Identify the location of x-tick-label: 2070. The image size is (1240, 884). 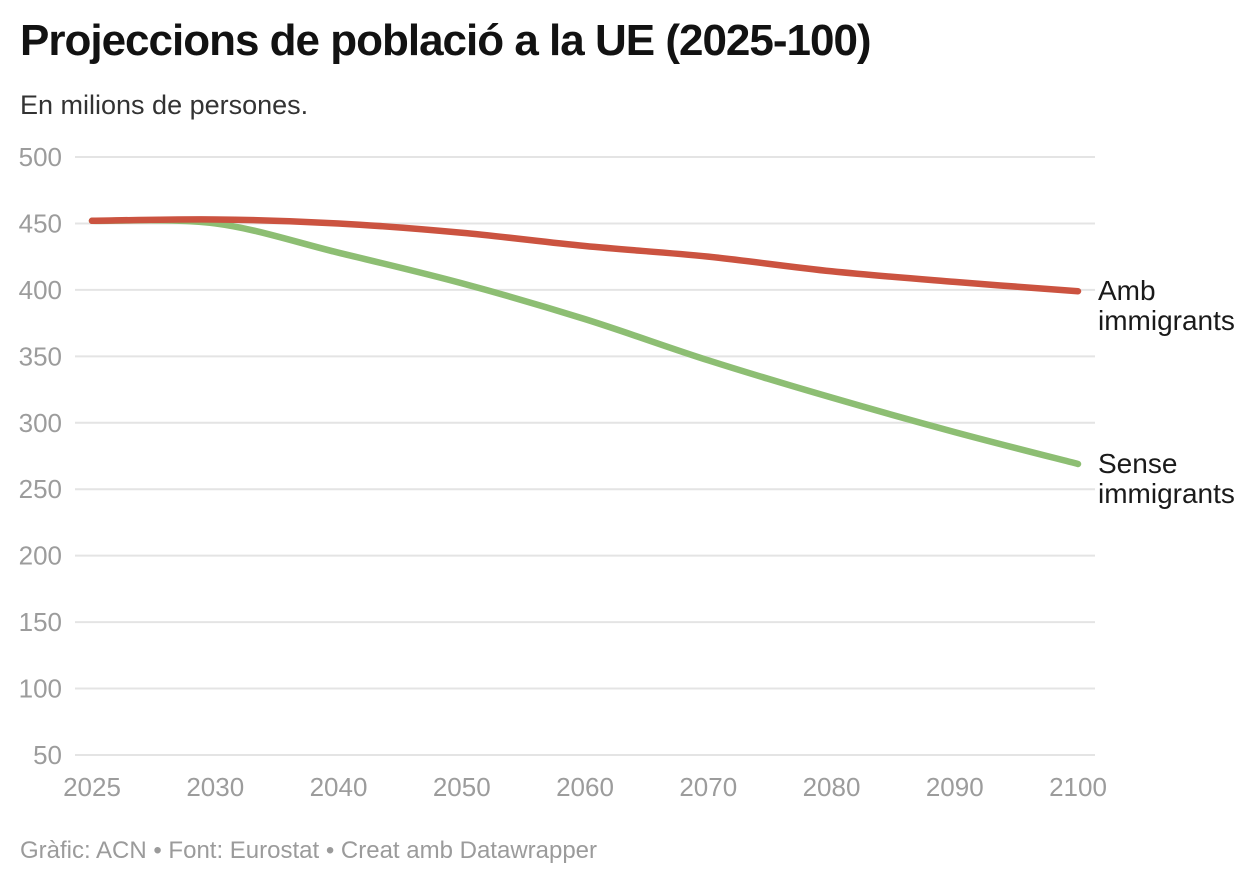
(708, 787).